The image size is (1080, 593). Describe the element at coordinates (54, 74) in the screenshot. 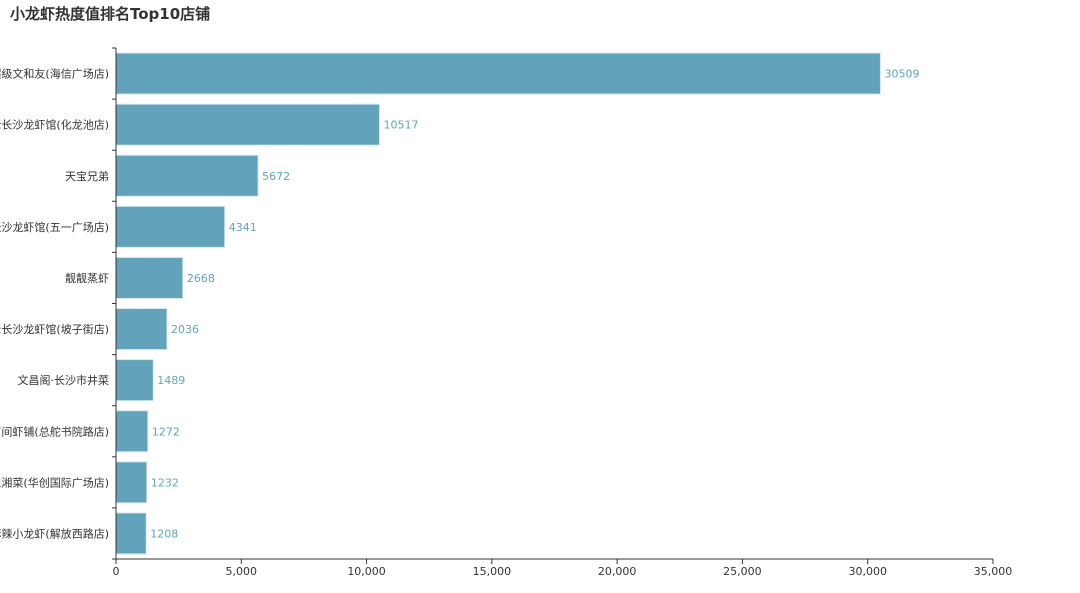

I see `category-label: 超级文和友(海信广场店)` at that location.